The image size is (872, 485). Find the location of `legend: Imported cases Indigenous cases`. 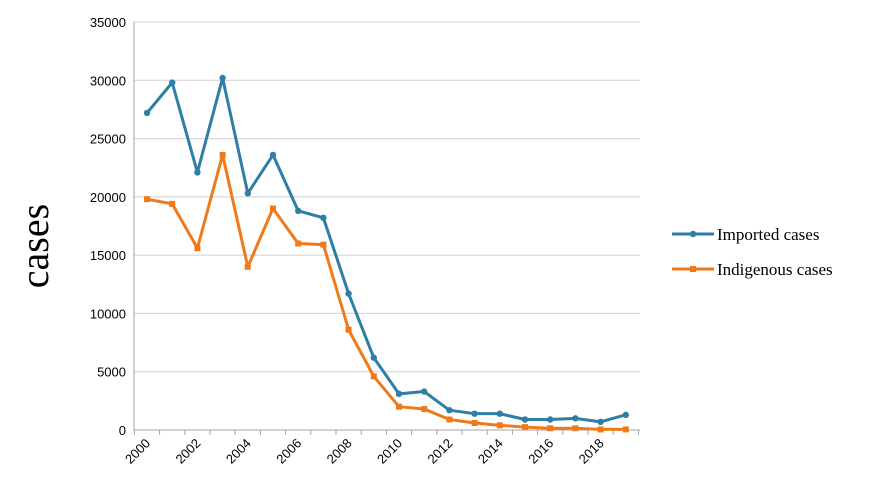

legend: Imported cases Indigenous cases is located at coordinates (752, 252).